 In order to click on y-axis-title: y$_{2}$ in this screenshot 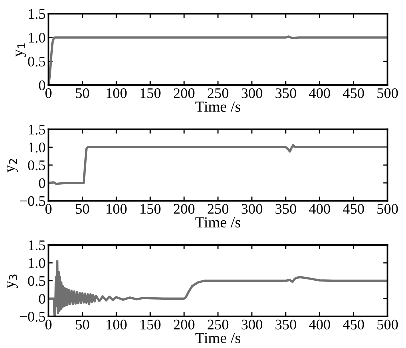, I will do `click(13, 166)`.